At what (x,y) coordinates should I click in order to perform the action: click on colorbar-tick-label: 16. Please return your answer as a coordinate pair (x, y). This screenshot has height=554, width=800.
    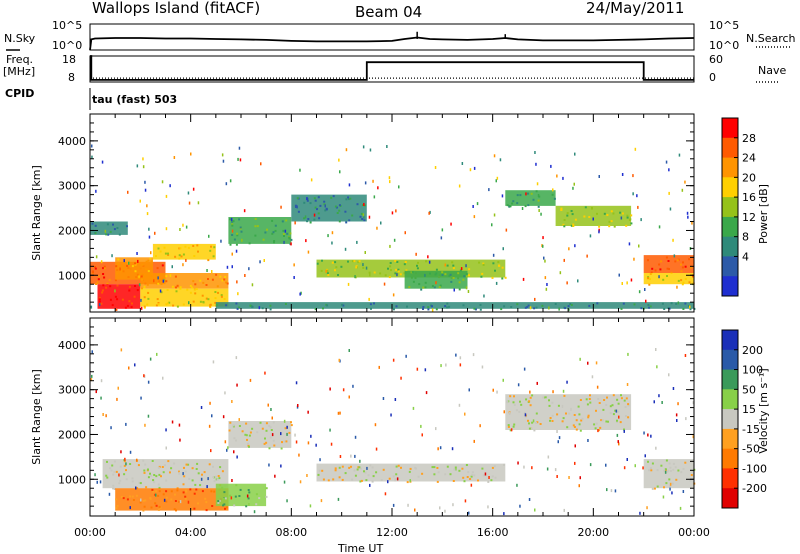
    Looking at the image, I should click on (749, 197).